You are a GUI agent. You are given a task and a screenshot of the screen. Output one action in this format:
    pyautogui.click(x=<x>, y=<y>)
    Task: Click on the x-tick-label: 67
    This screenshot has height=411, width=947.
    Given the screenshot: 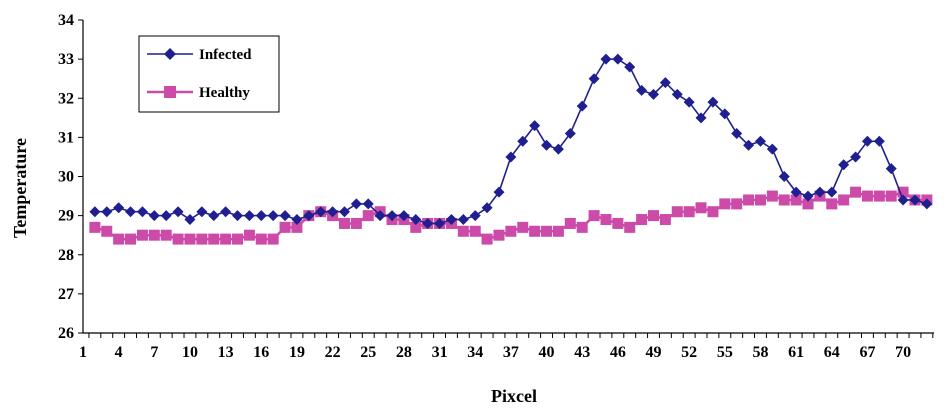 What is the action you would take?
    pyautogui.click(x=867, y=352)
    